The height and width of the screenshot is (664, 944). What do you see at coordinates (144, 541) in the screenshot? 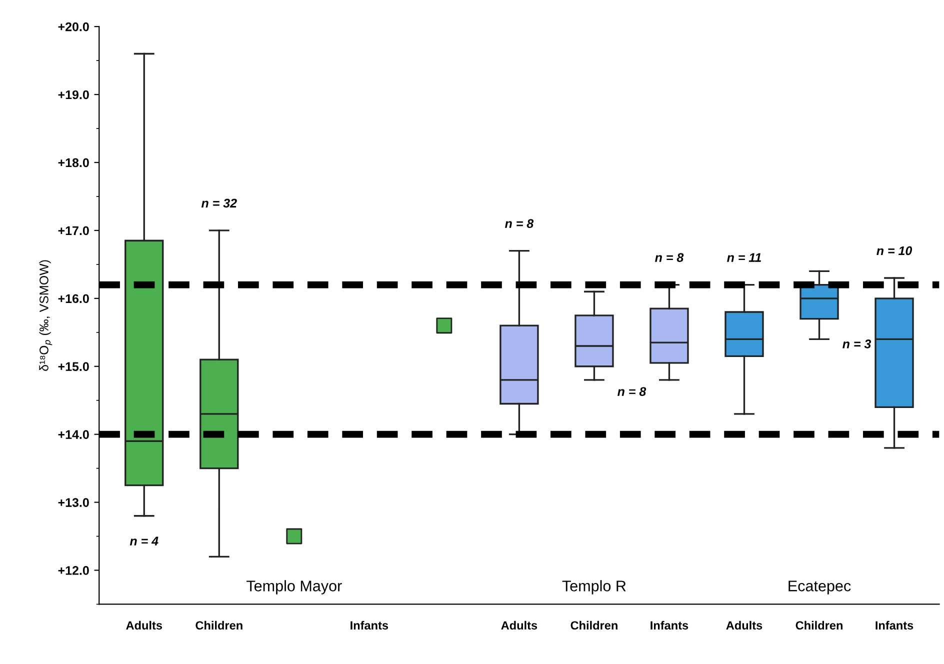
I see `annotation: n = 4` at bounding box center [144, 541].